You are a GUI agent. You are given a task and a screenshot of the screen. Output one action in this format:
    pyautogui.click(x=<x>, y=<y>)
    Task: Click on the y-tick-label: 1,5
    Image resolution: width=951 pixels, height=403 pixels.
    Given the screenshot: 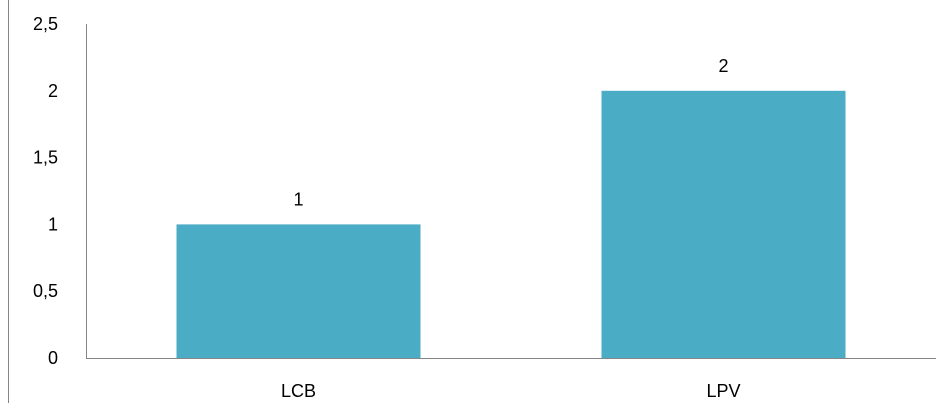 What is the action you would take?
    pyautogui.click(x=45, y=158)
    